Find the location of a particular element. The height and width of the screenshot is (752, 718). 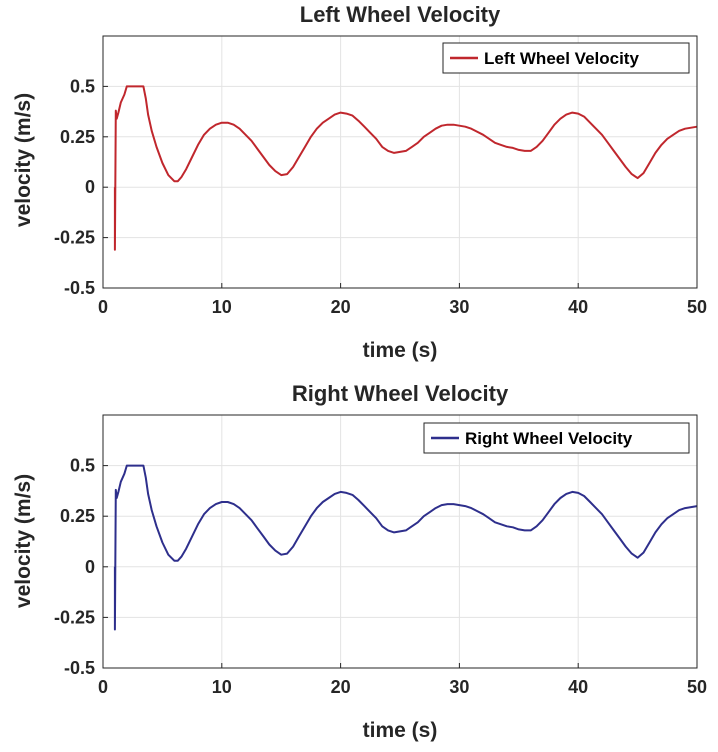

legend-label: Left Wheel Velocity is located at coordinates (561, 58).